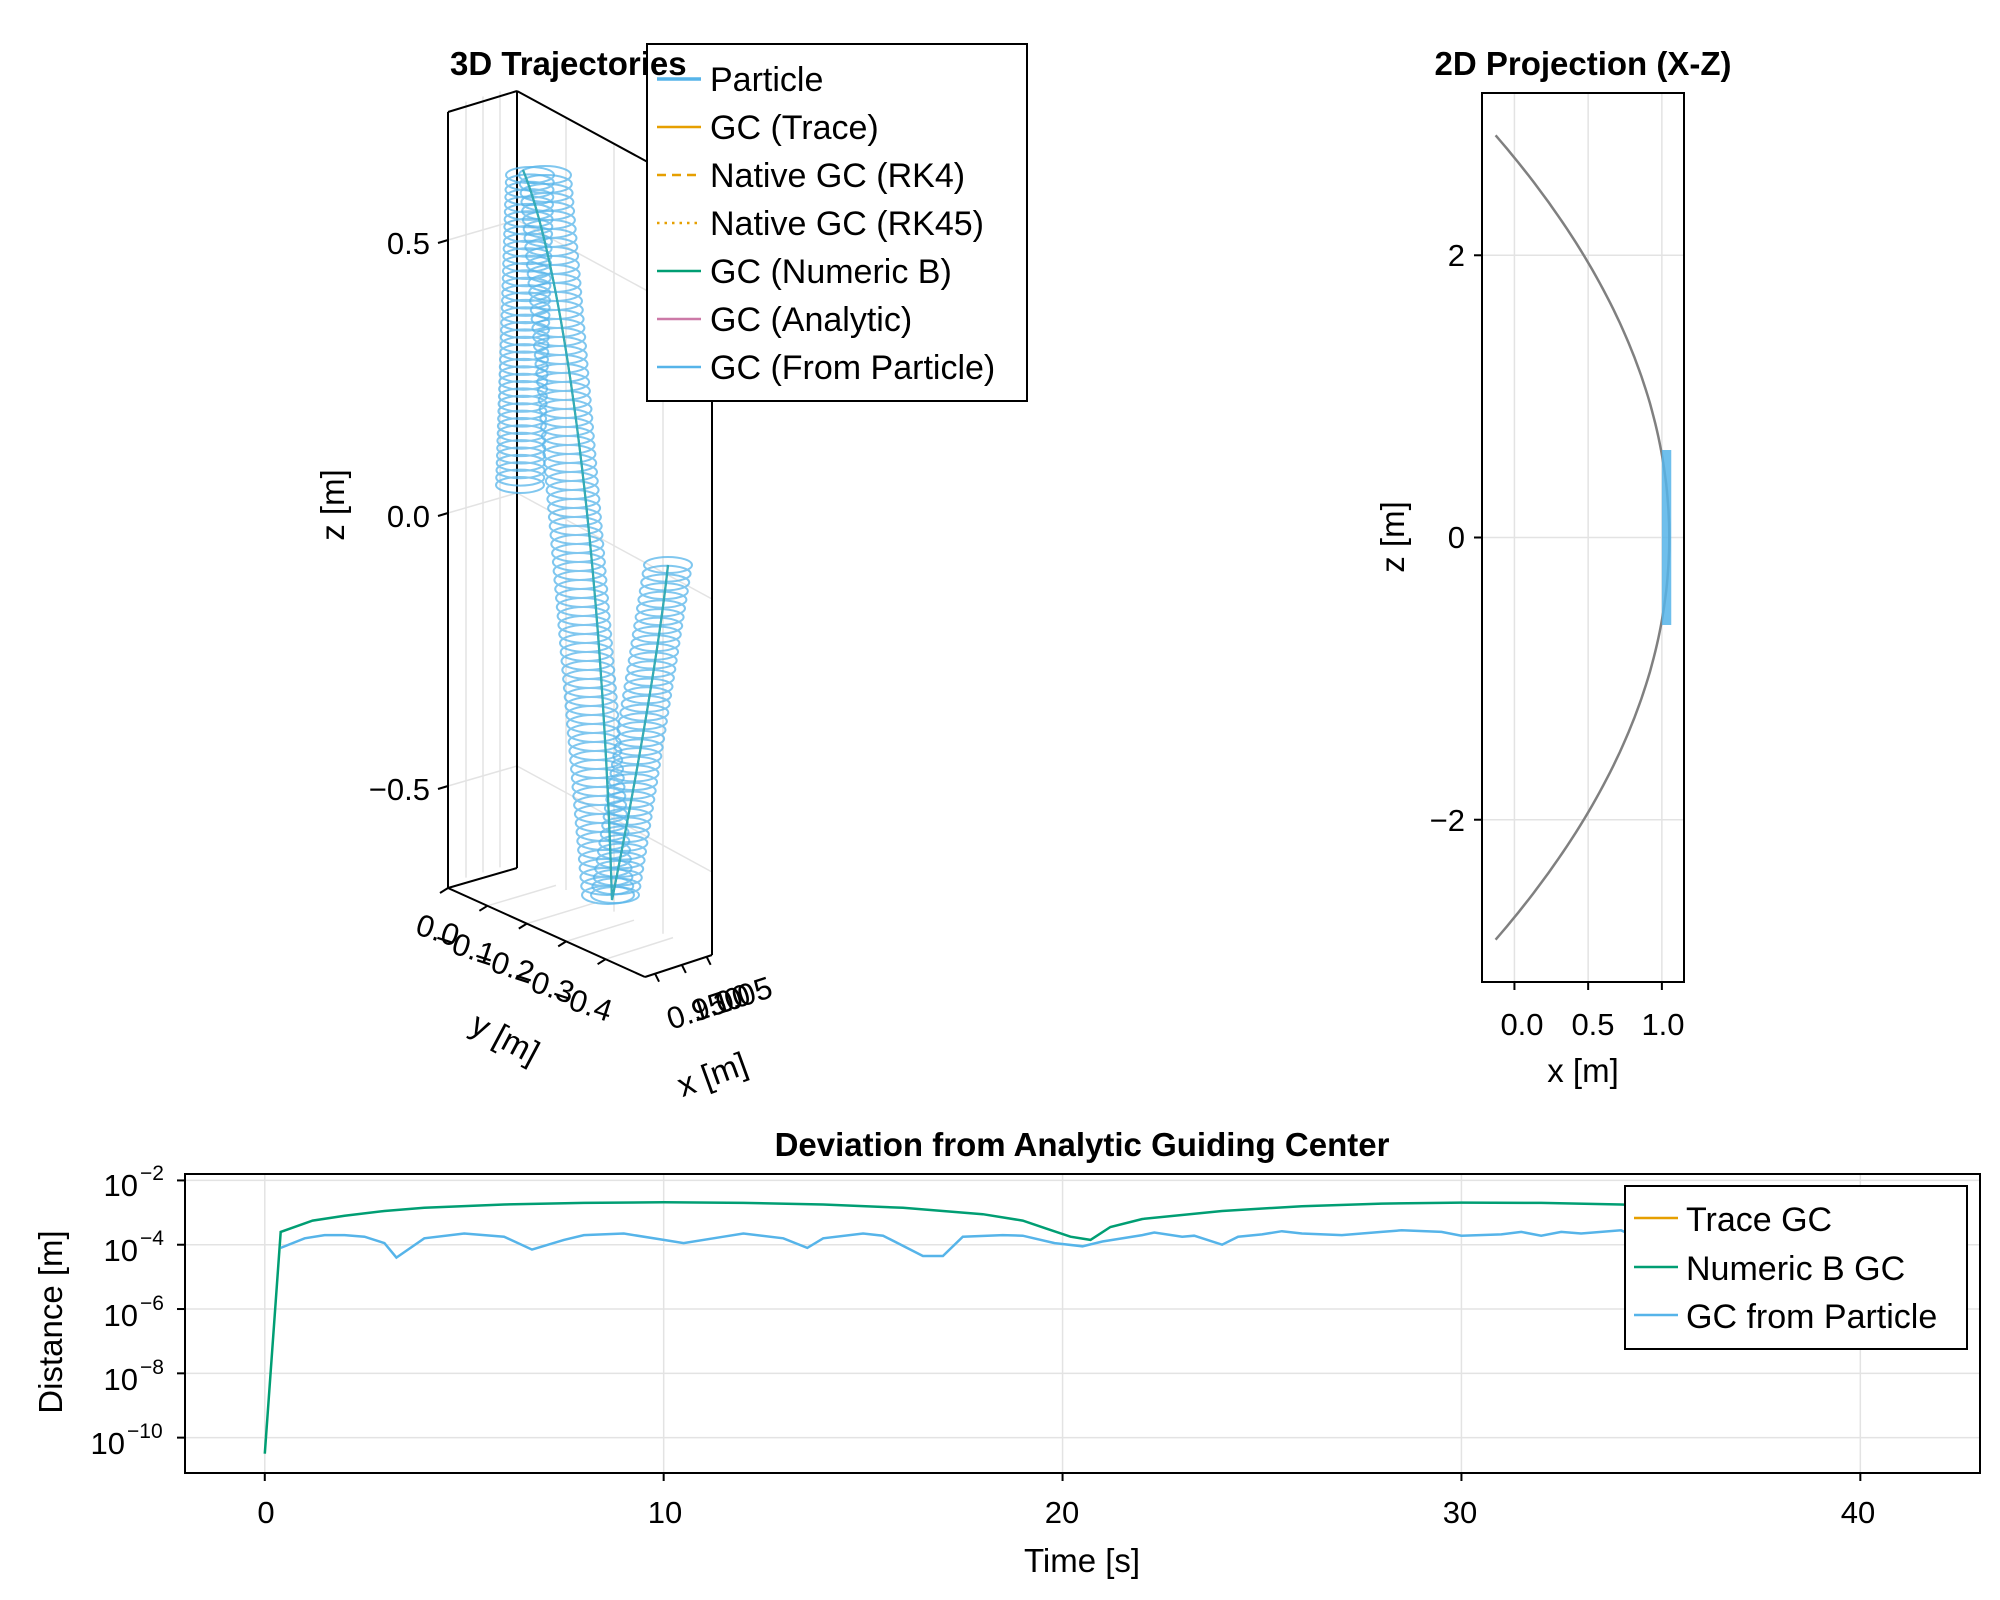 The image size is (2000, 1600). Describe the element at coordinates (1521, 1024) in the screenshot. I see `x-tick-label-2d: 0.0` at that location.